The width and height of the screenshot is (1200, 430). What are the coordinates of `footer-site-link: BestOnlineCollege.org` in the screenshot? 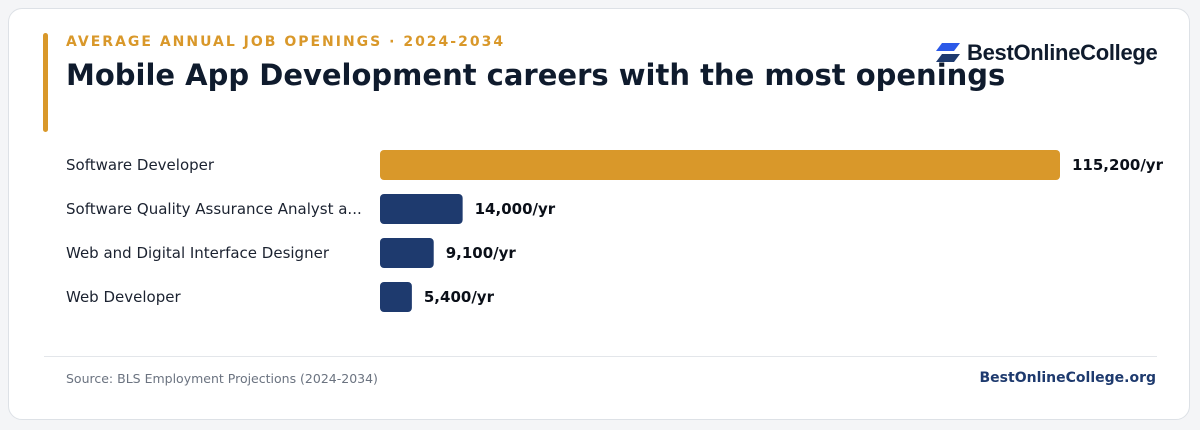 It's located at (1067, 378).